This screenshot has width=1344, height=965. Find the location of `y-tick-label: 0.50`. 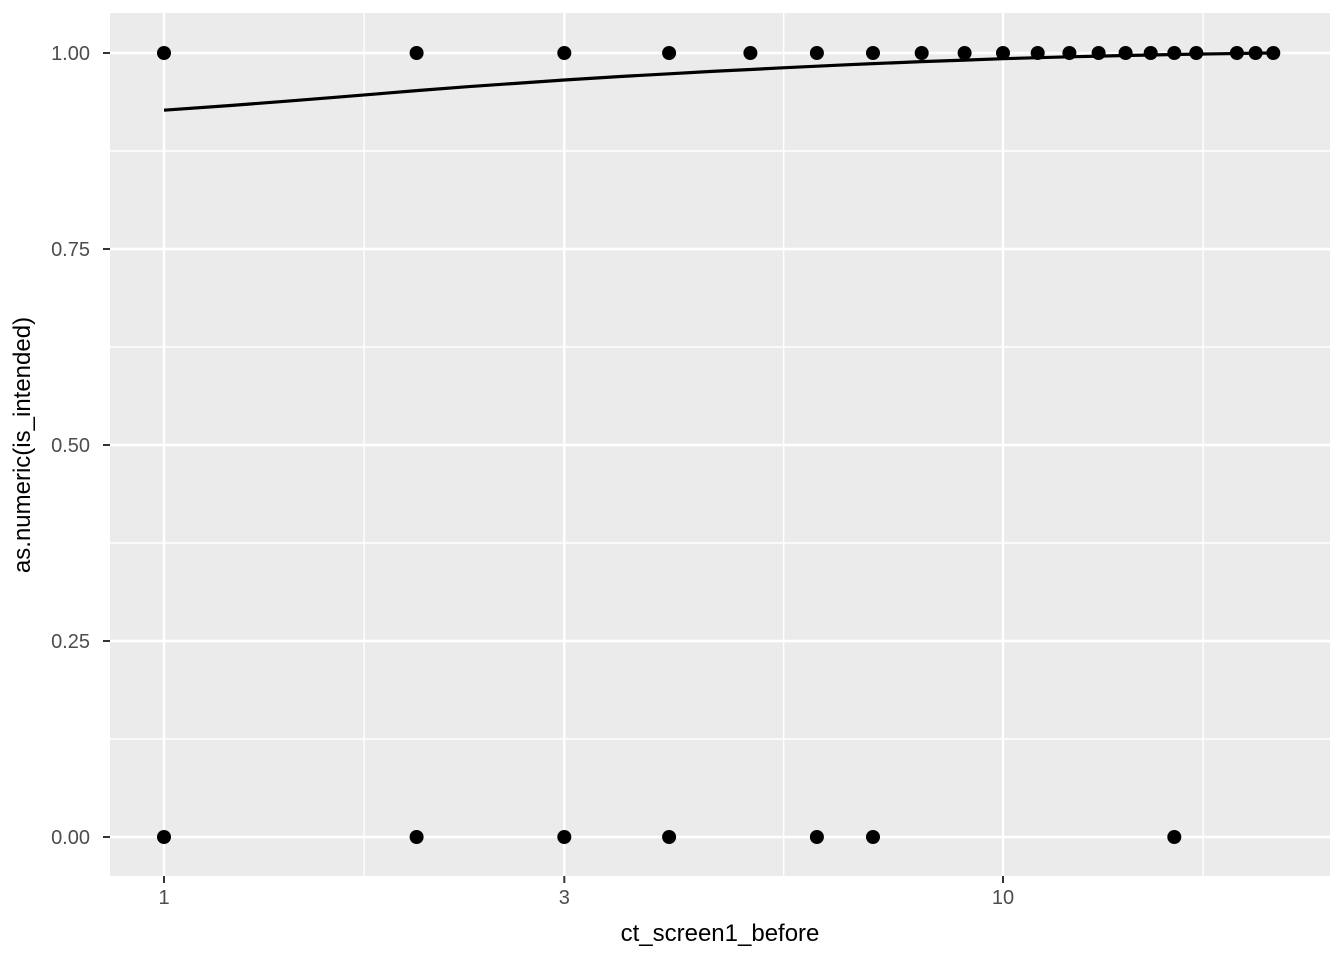

y-tick-label: 0.50 is located at coordinates (70, 446).